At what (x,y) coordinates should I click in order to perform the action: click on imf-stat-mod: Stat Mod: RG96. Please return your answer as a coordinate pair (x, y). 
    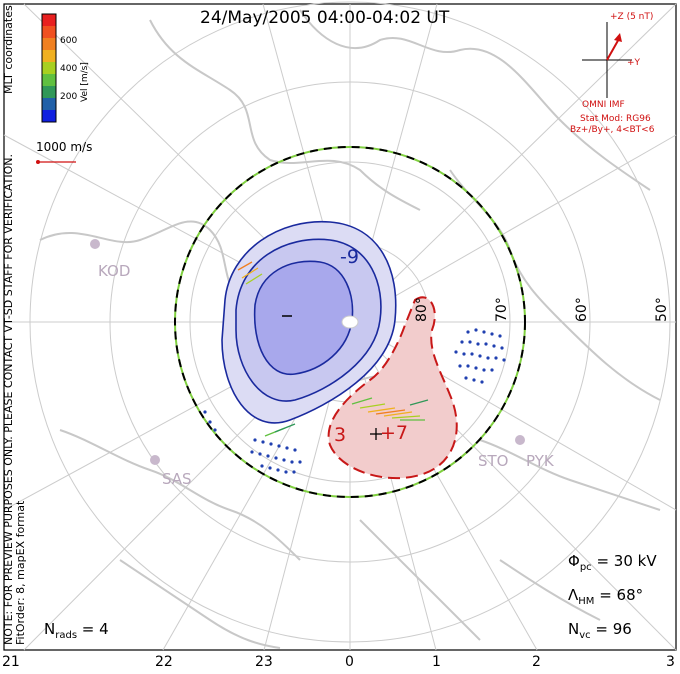
    Looking at the image, I should click on (615, 119).